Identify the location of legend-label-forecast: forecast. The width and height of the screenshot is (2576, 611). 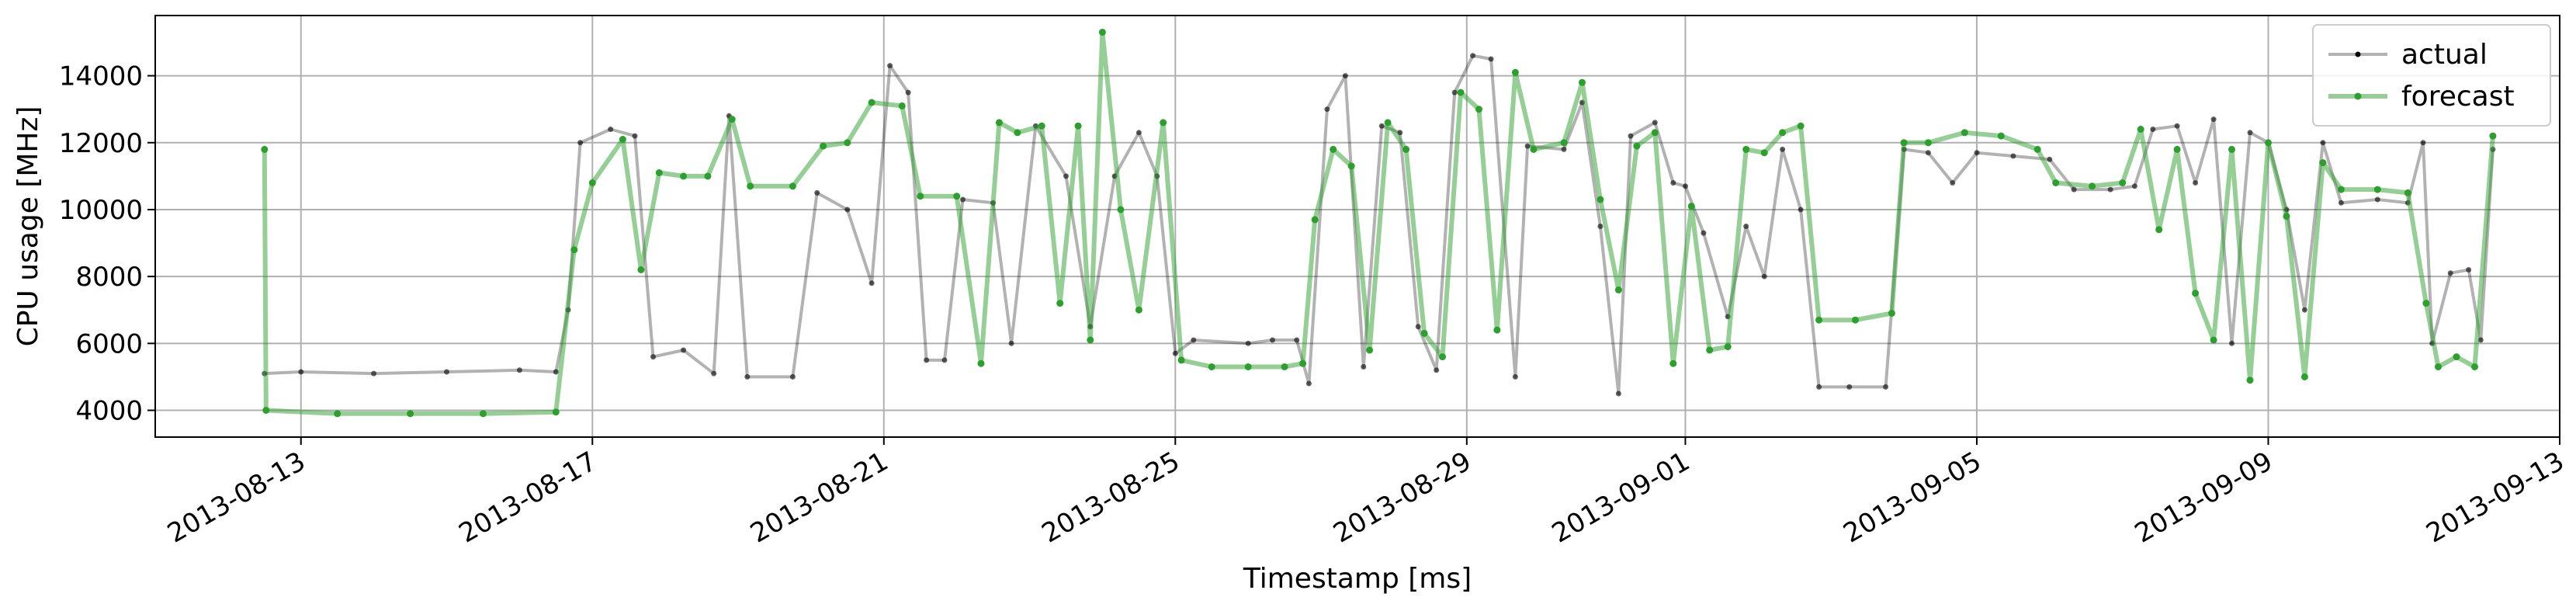
(2458, 97).